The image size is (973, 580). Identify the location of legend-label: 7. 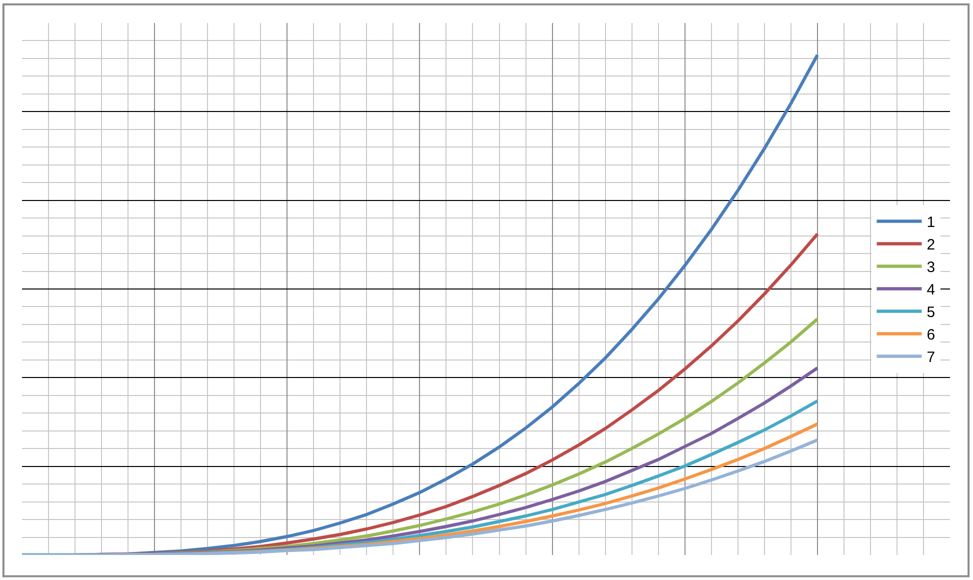
(931, 357).